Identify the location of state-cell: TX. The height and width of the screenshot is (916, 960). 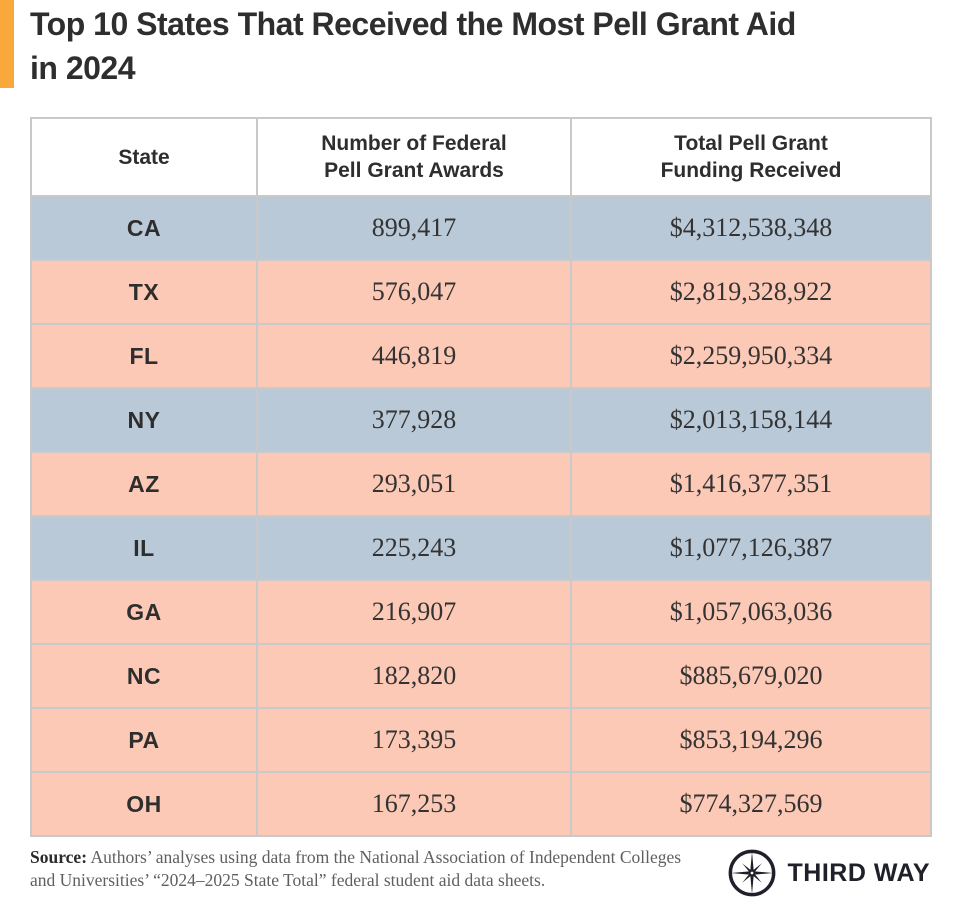
(144, 292).